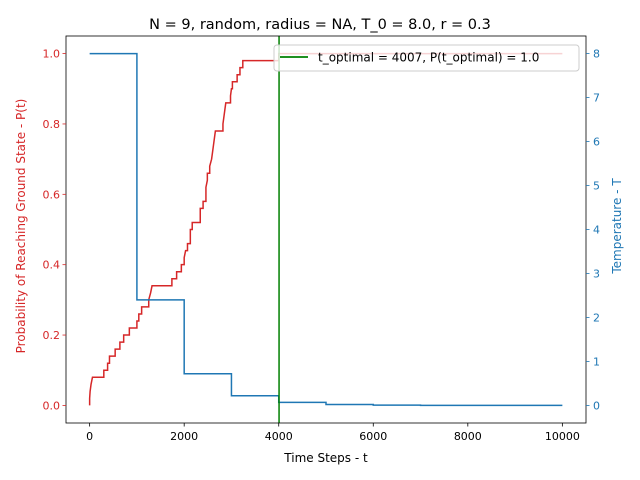 The width and height of the screenshot is (640, 480). Describe the element at coordinates (54, 230) in the screenshot. I see `left-y-axis: 0.0 0.2 0.4 0.6 0.8 1.0` at that location.